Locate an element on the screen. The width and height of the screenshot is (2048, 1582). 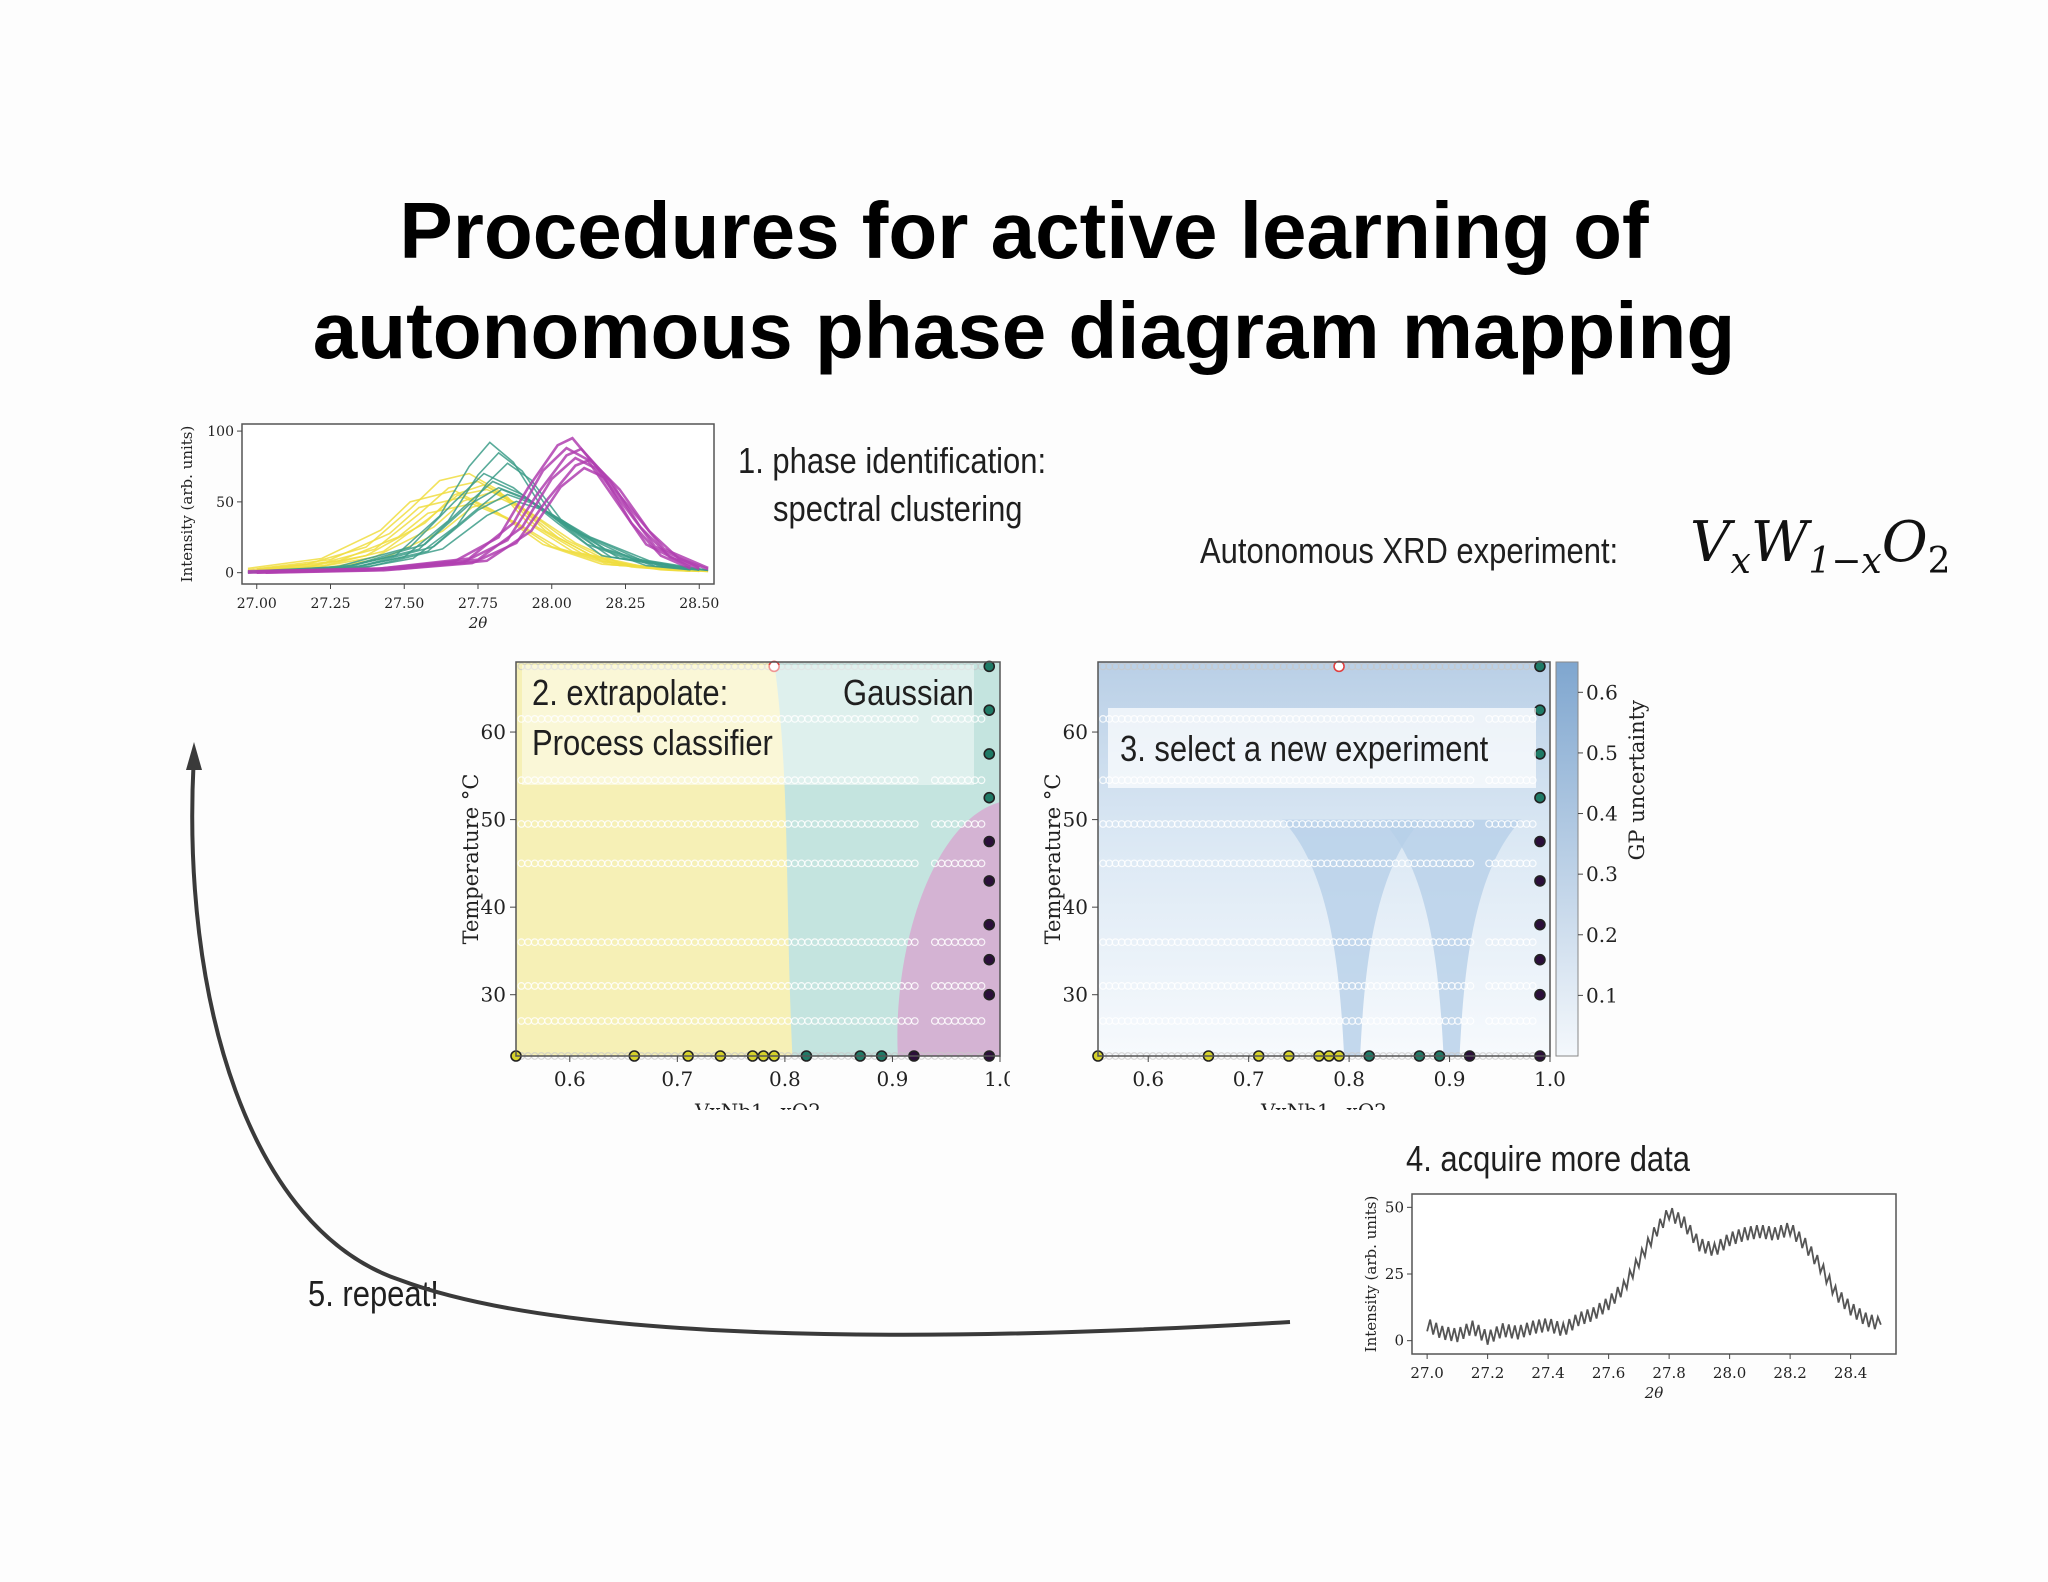
slide-title-line-2: autonomous phase diagram mapping is located at coordinates (1024, 330).